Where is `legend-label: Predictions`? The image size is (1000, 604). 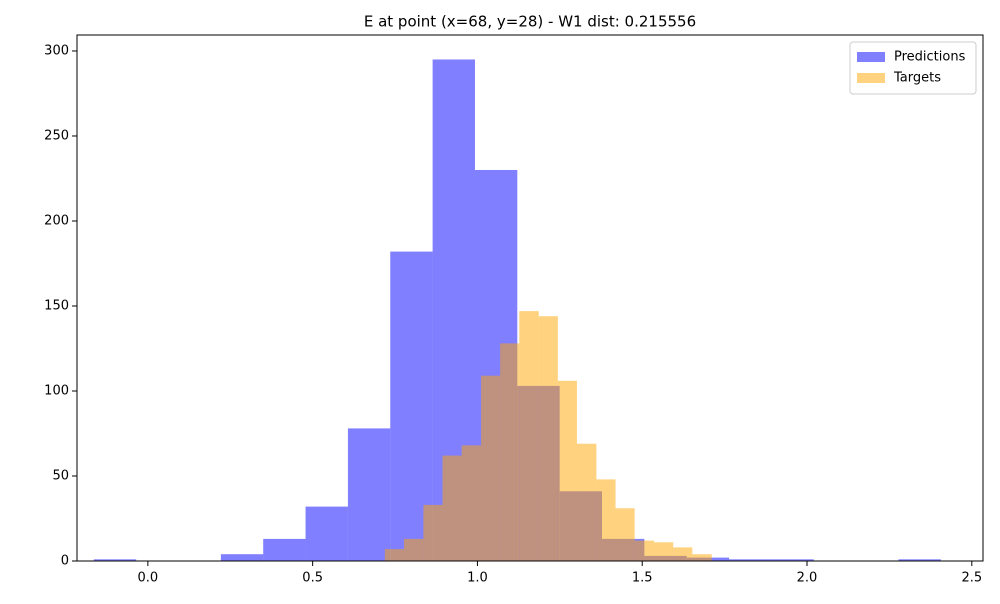 legend-label: Predictions is located at coordinates (930, 57).